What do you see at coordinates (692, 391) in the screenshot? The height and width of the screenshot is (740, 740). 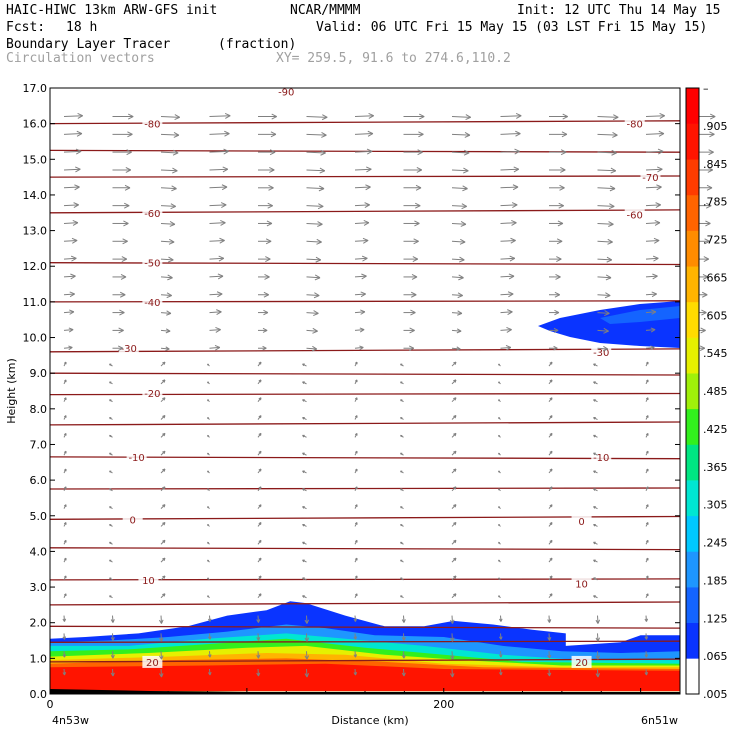 I see `colorbar-frame` at bounding box center [692, 391].